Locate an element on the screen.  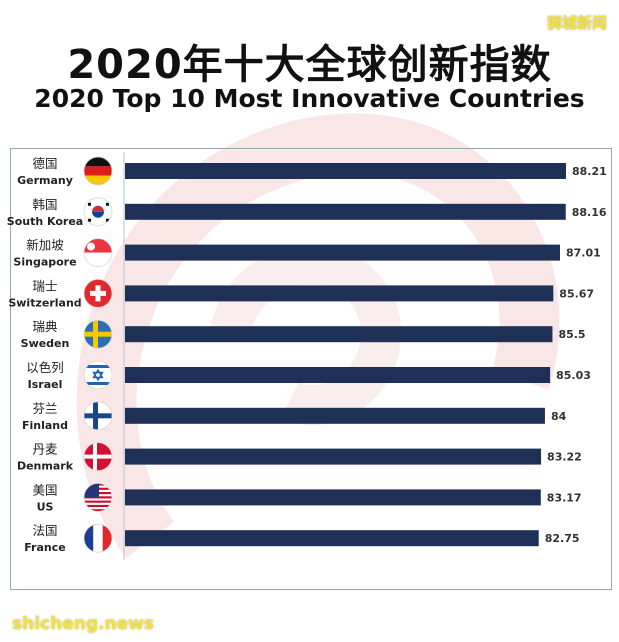
tick-label-cn: 美国 is located at coordinates (44, 489).